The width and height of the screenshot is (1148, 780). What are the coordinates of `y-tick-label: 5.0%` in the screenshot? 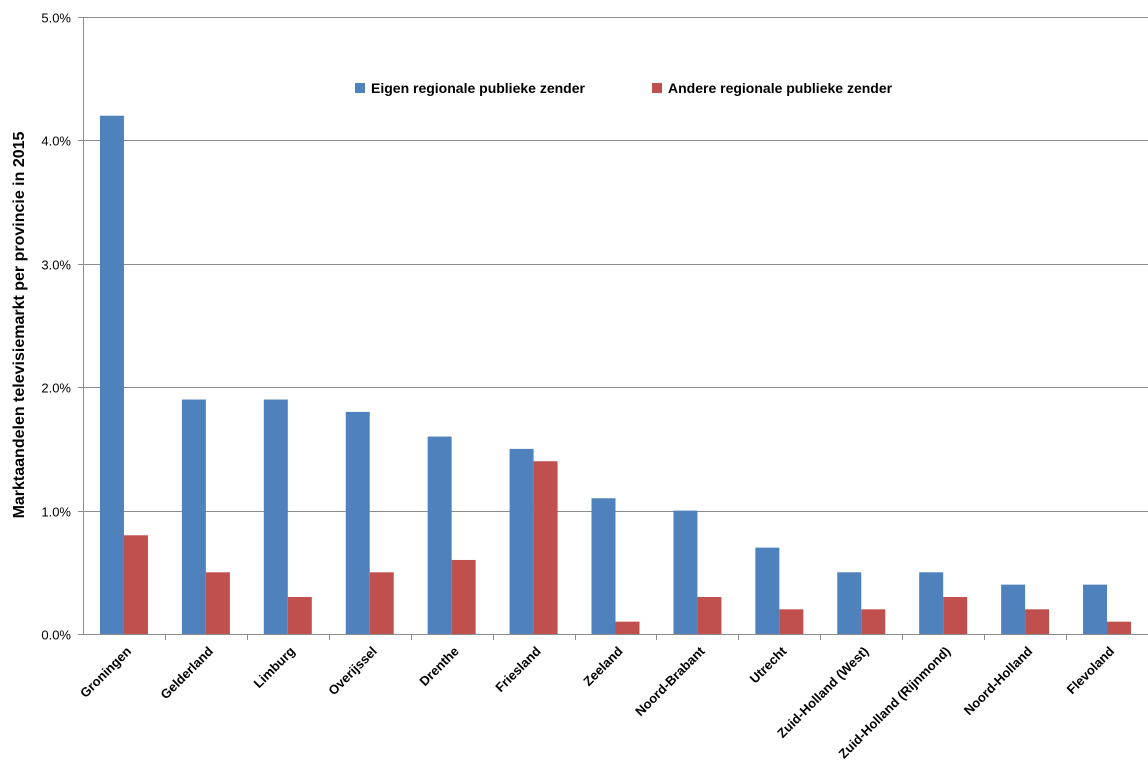 It's located at (56, 18).